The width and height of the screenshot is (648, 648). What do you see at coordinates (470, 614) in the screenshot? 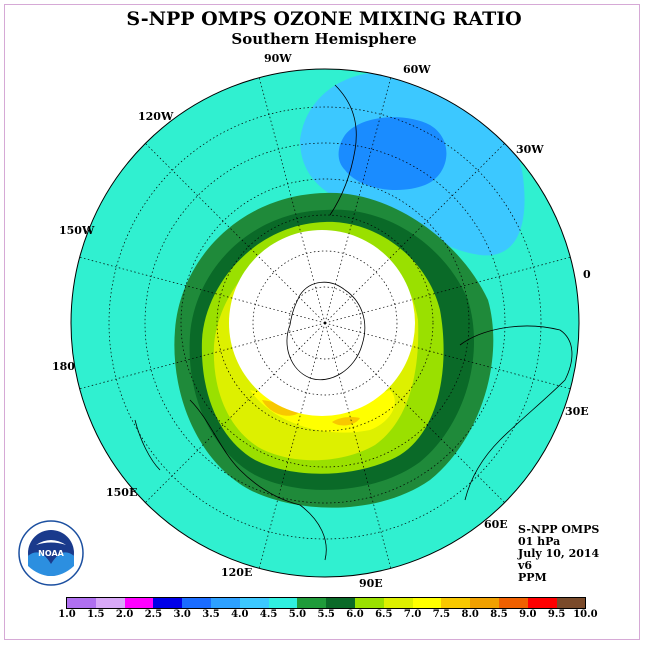
I see `colorbar-tick-label: 8.0` at bounding box center [470, 614].